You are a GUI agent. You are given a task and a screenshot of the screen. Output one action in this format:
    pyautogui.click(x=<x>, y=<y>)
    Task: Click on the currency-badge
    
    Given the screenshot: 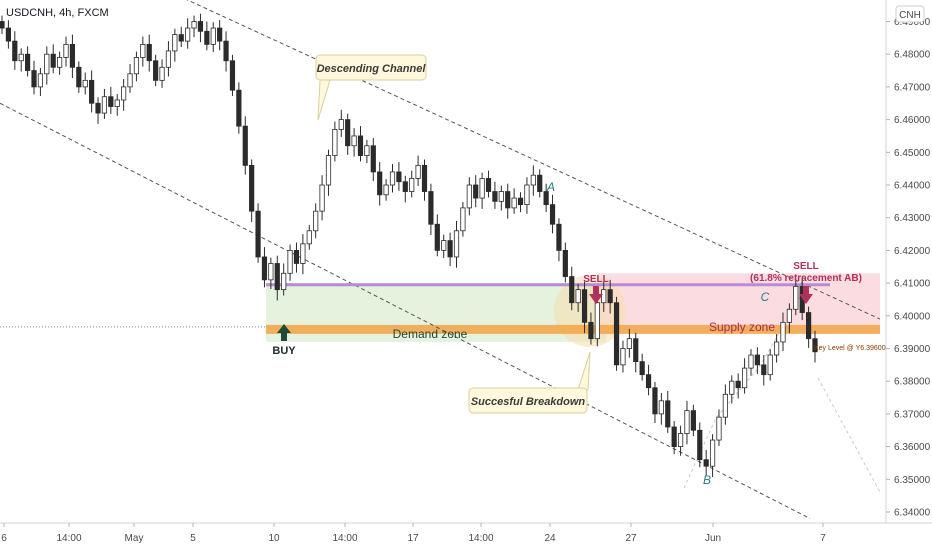 What is the action you would take?
    pyautogui.click(x=910, y=14)
    